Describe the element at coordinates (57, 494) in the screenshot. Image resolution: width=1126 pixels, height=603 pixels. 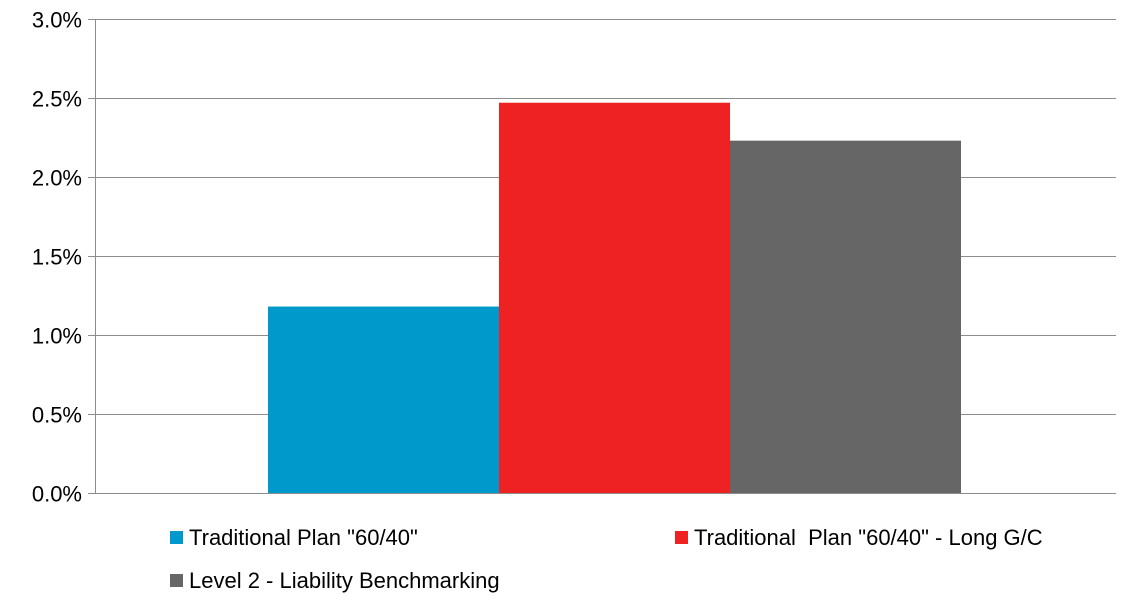
I see `y-tick-label: 0.0%` at that location.